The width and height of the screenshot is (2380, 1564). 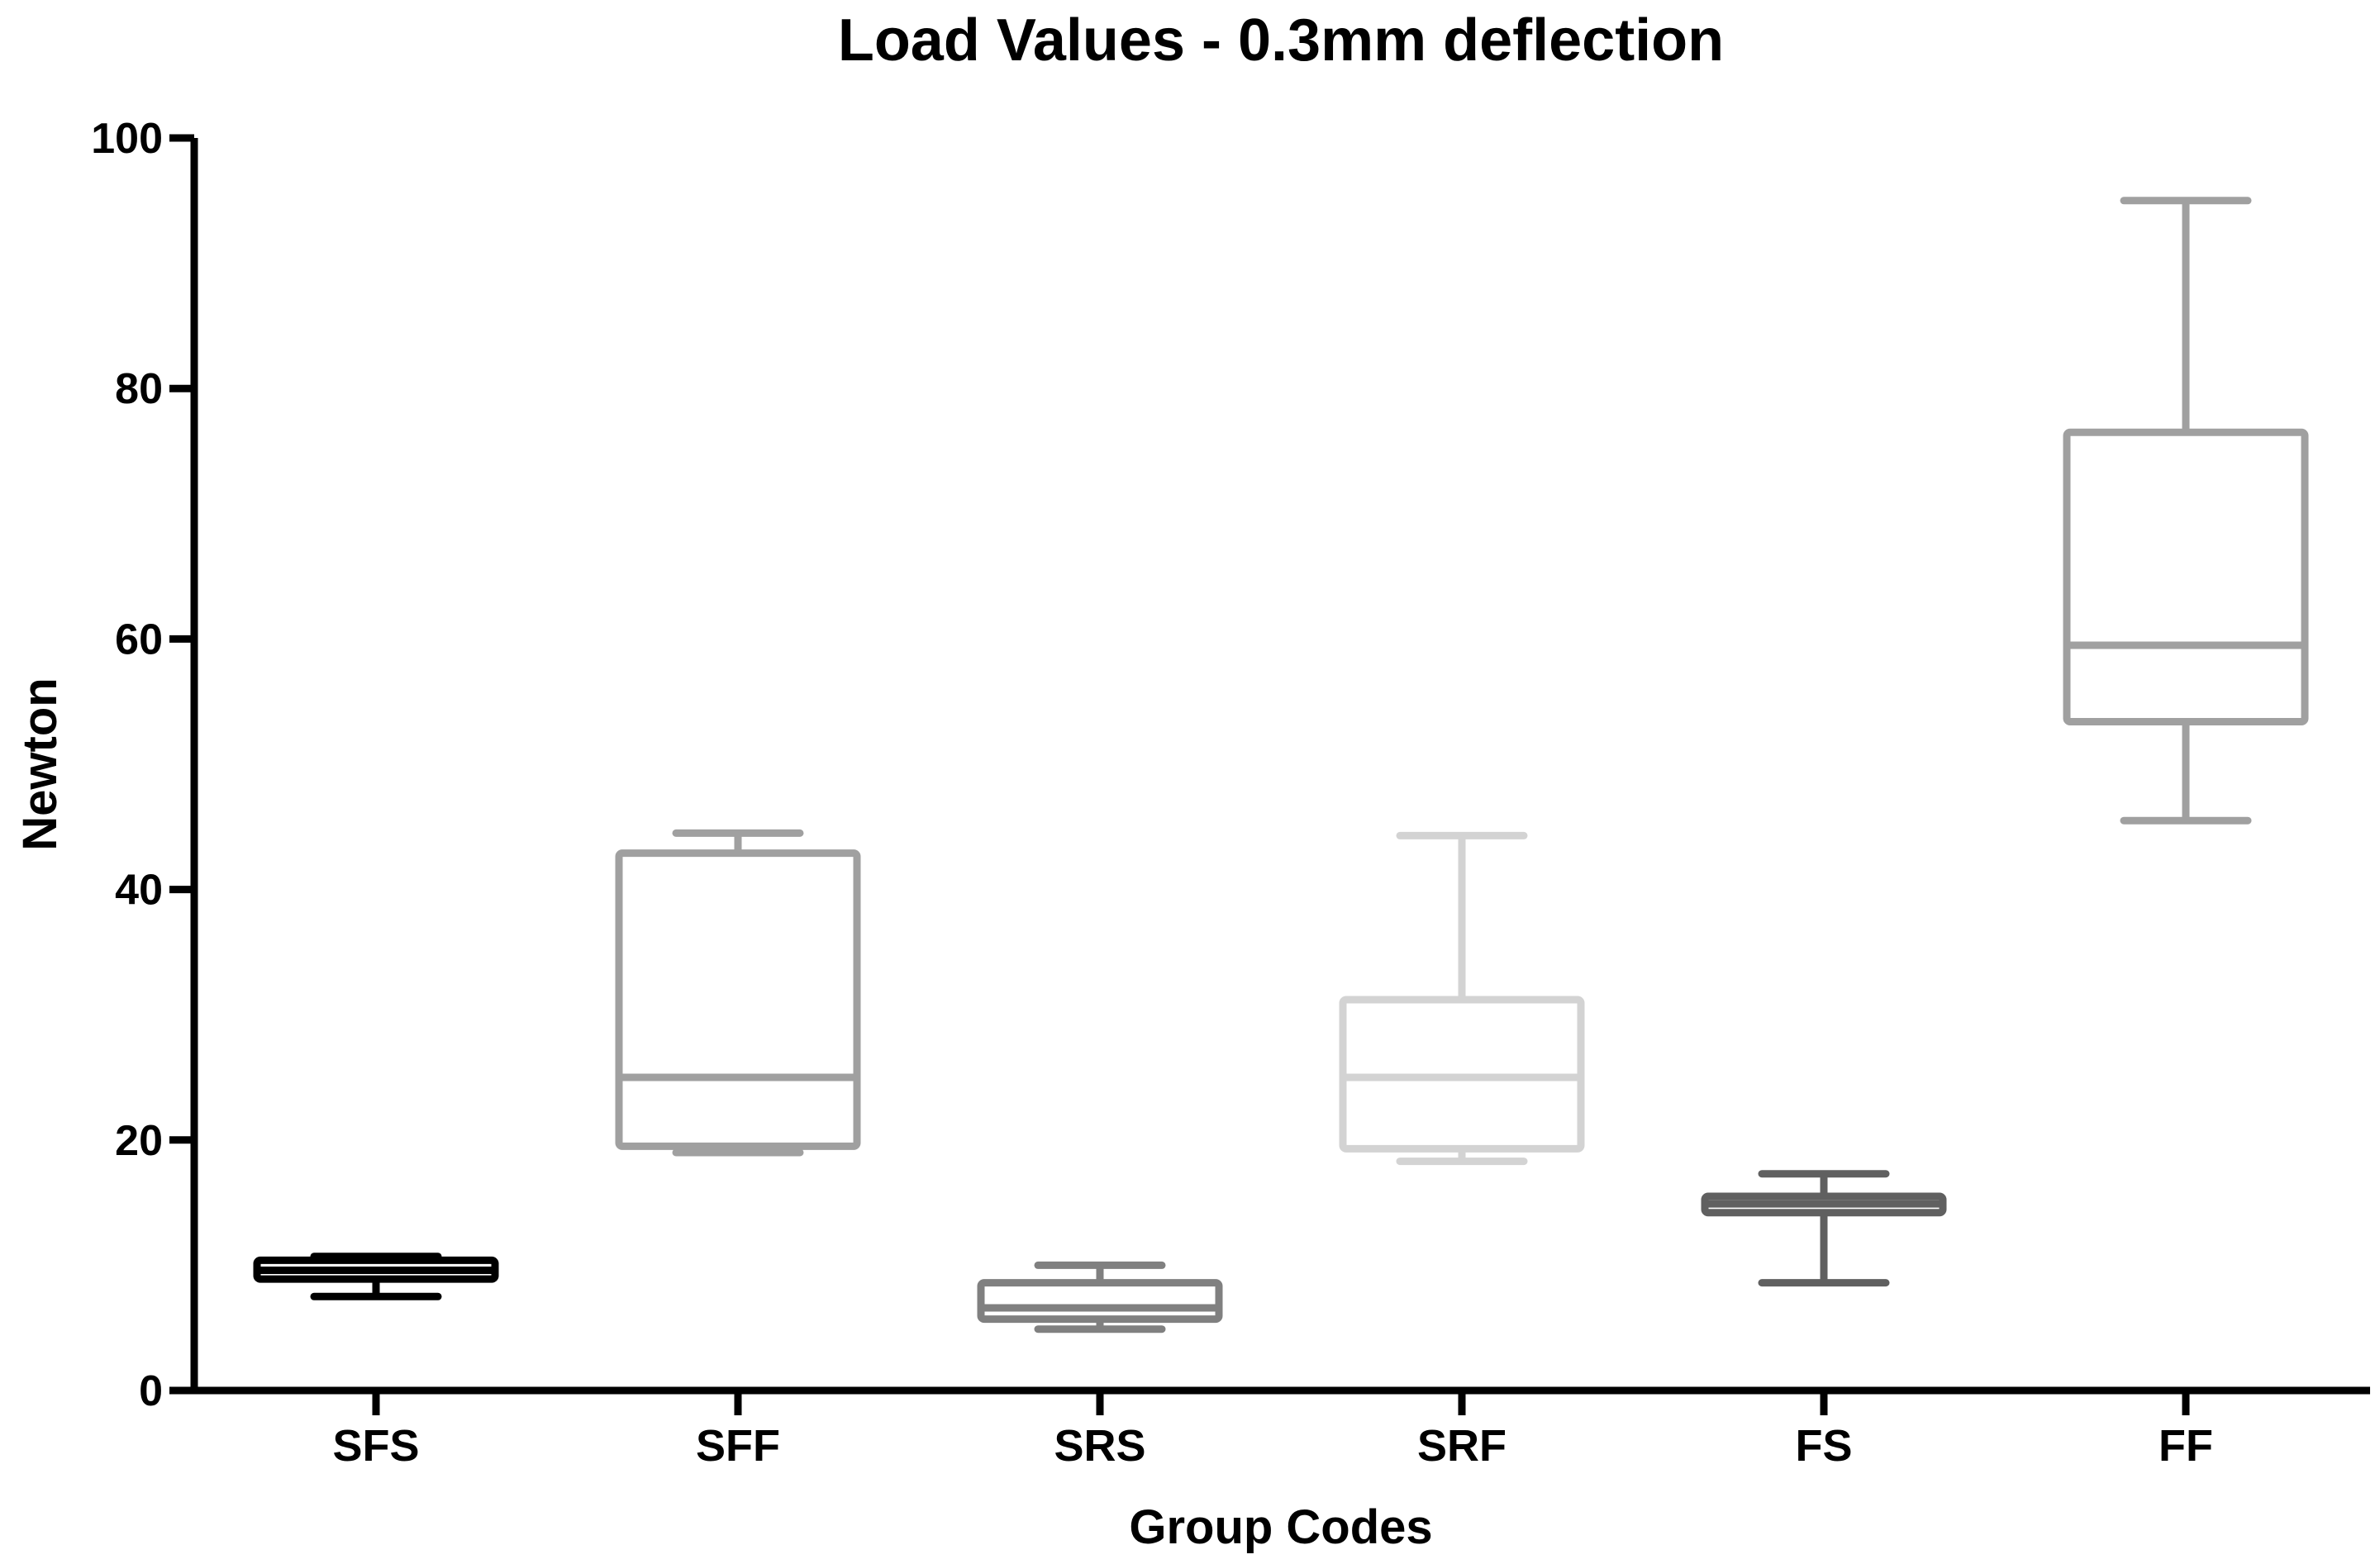 What do you see at coordinates (139, 1141) in the screenshot?
I see `y-tick-label: 20` at bounding box center [139, 1141].